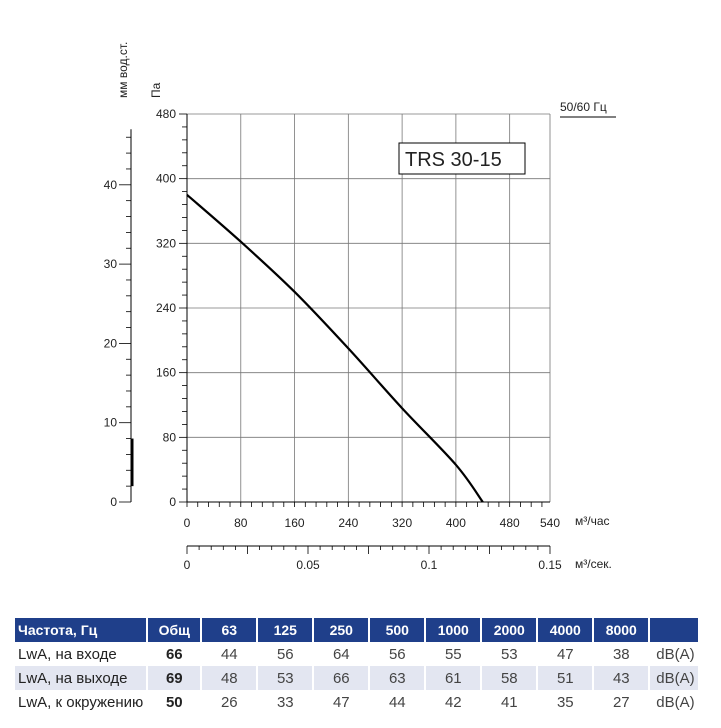  What do you see at coordinates (397, 630) in the screenshot?
I see `header-500: 500` at bounding box center [397, 630].